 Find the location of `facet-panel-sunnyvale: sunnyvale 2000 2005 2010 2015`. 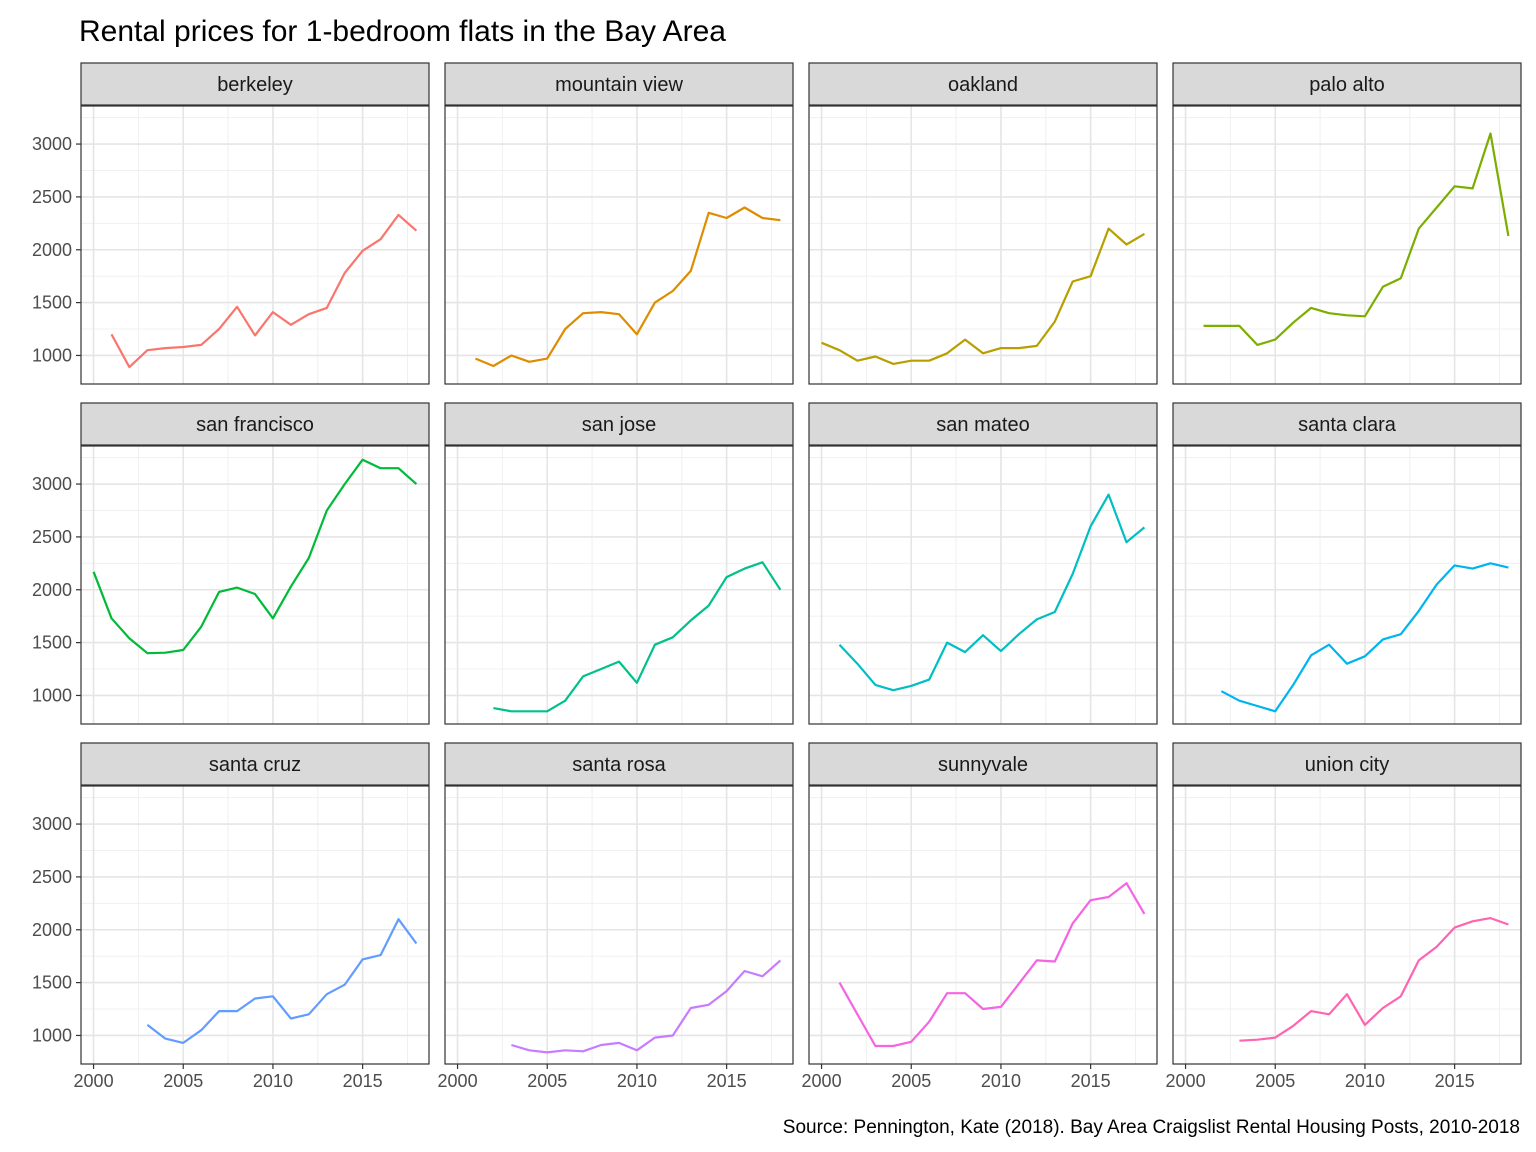

facet-panel-sunnyvale: sunnyvale 2000 2005 2010 2015 is located at coordinates (980, 916).